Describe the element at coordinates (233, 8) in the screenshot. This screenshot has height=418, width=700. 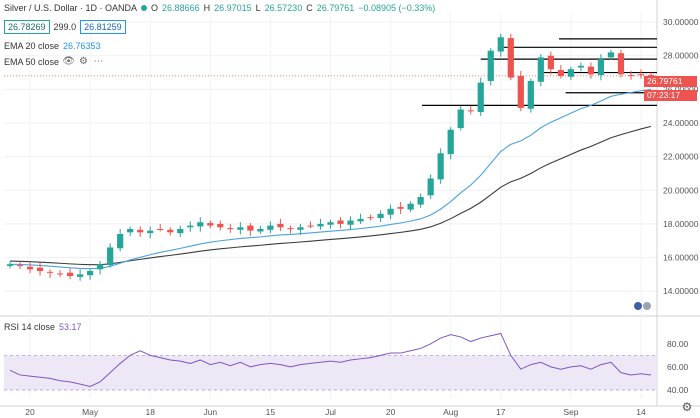
I see `high-value: 26.97015` at that location.